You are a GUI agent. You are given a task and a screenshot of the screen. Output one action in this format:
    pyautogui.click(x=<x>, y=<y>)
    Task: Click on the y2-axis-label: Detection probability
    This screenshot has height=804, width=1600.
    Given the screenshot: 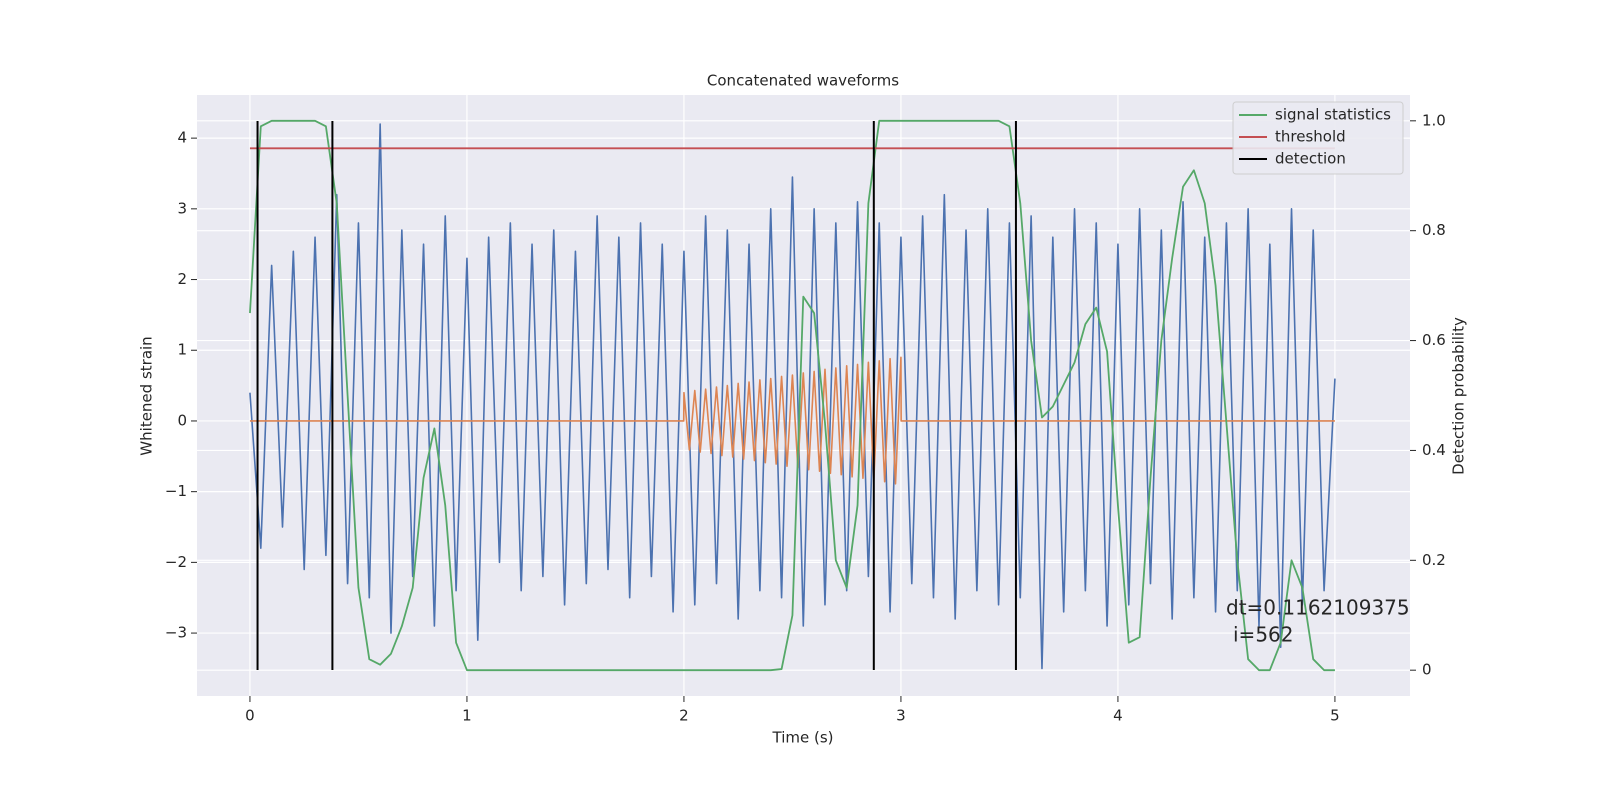 What is the action you would take?
    pyautogui.click(x=1459, y=396)
    